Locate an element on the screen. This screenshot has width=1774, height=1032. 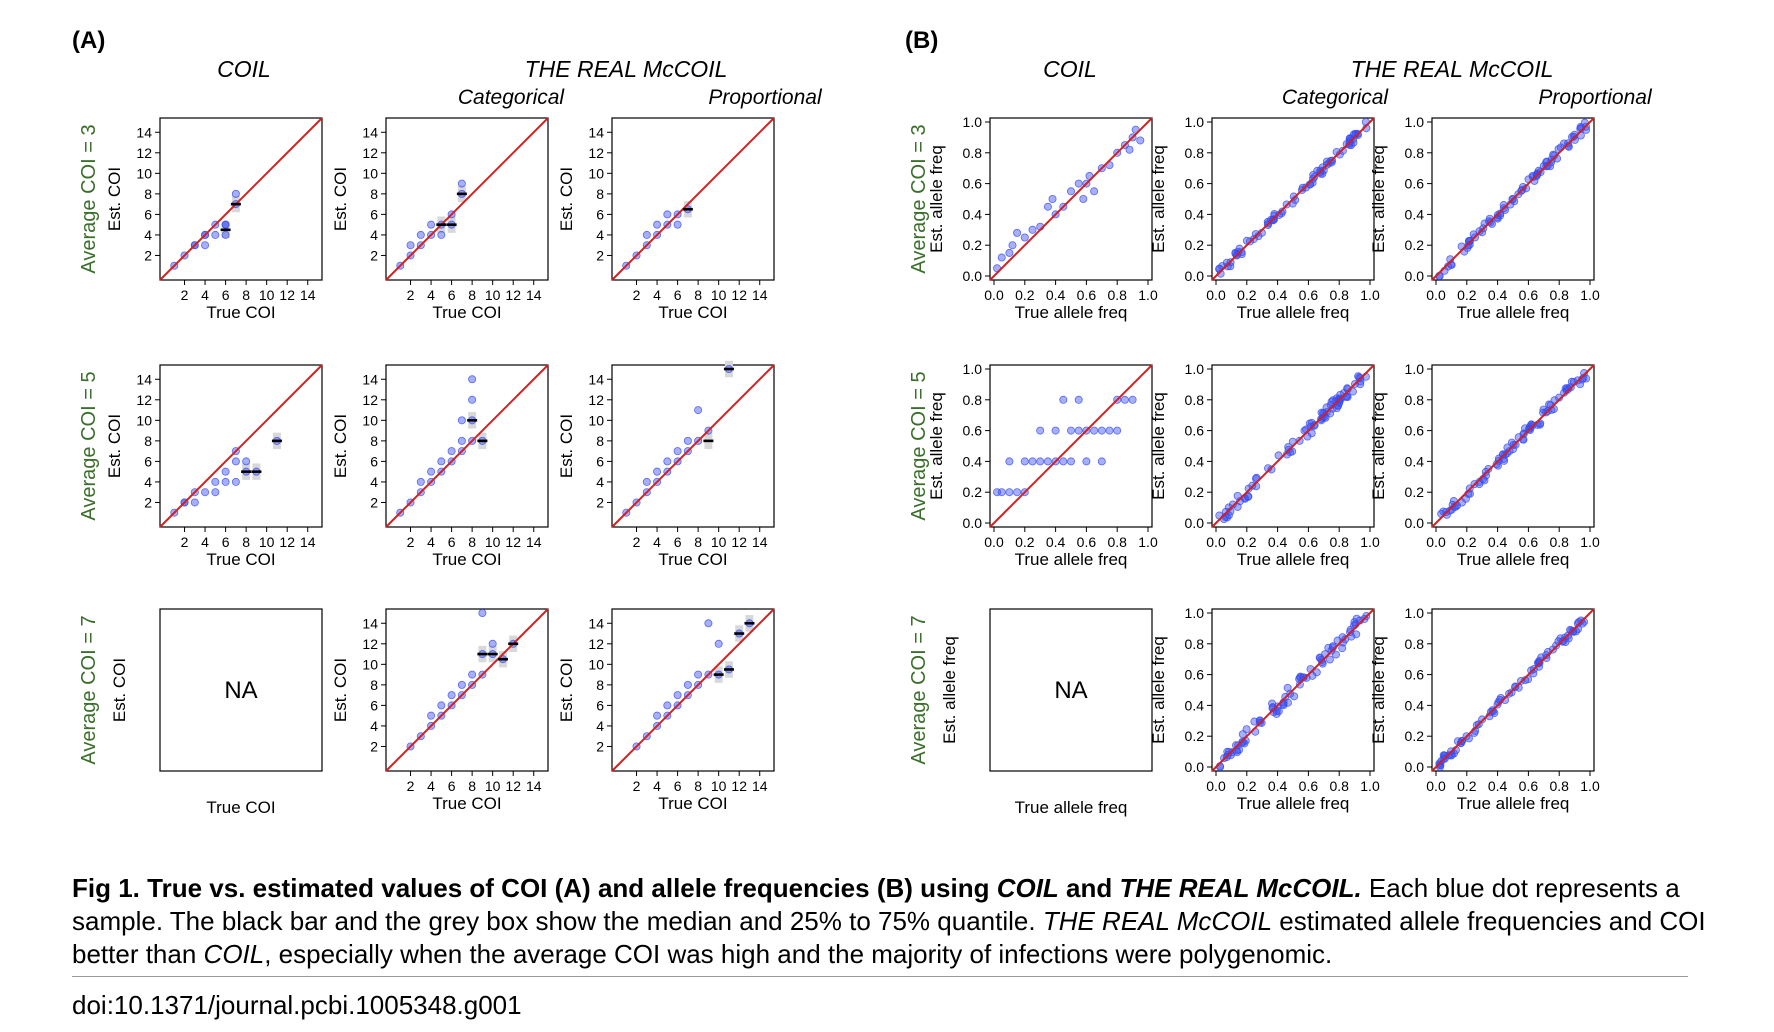
x-tick-label: 0.0 is located at coordinates (994, 542).